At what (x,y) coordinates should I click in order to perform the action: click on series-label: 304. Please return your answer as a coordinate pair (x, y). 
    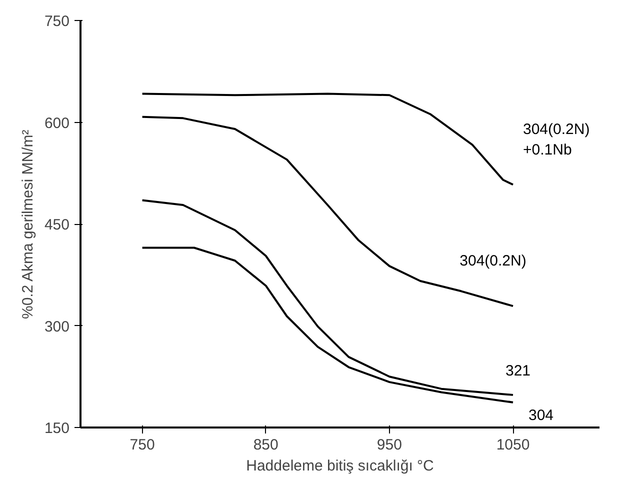
    Looking at the image, I should click on (541, 415).